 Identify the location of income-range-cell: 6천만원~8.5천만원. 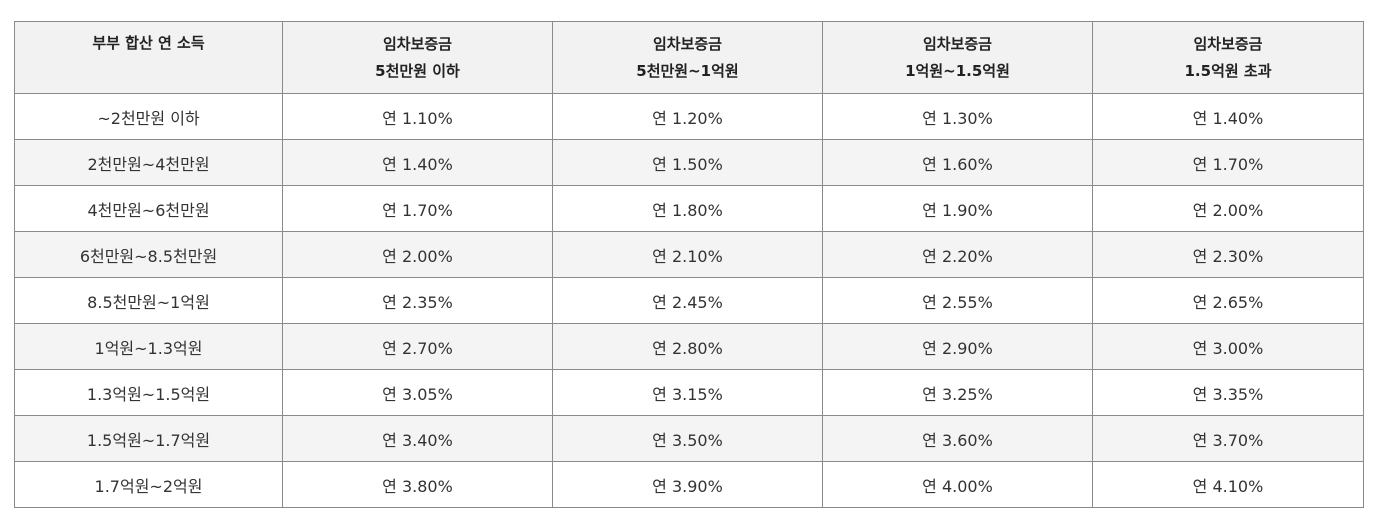
(148, 254).